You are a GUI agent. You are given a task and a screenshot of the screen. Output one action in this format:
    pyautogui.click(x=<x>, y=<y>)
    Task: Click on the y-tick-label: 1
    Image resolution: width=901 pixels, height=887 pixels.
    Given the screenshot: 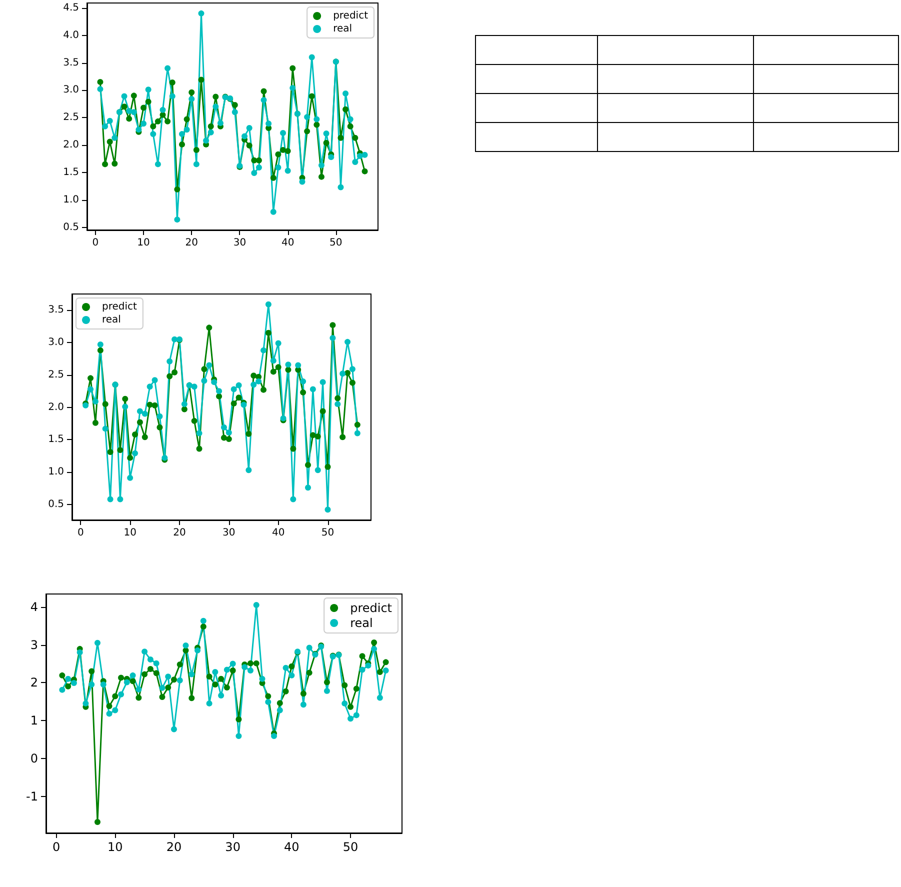 What is the action you would take?
    pyautogui.click(x=34, y=721)
    